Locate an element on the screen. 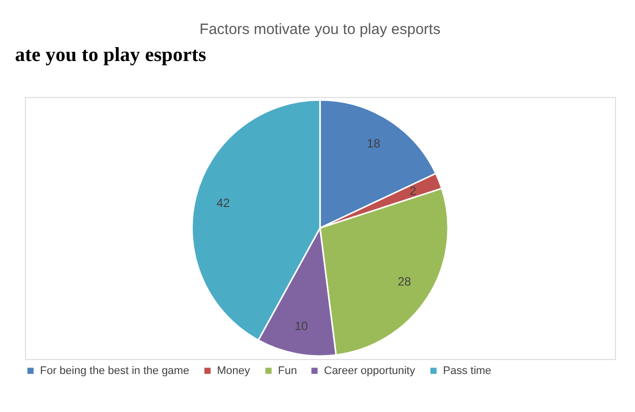  chart-title: Factors motivate you to play esports is located at coordinates (320, 29).